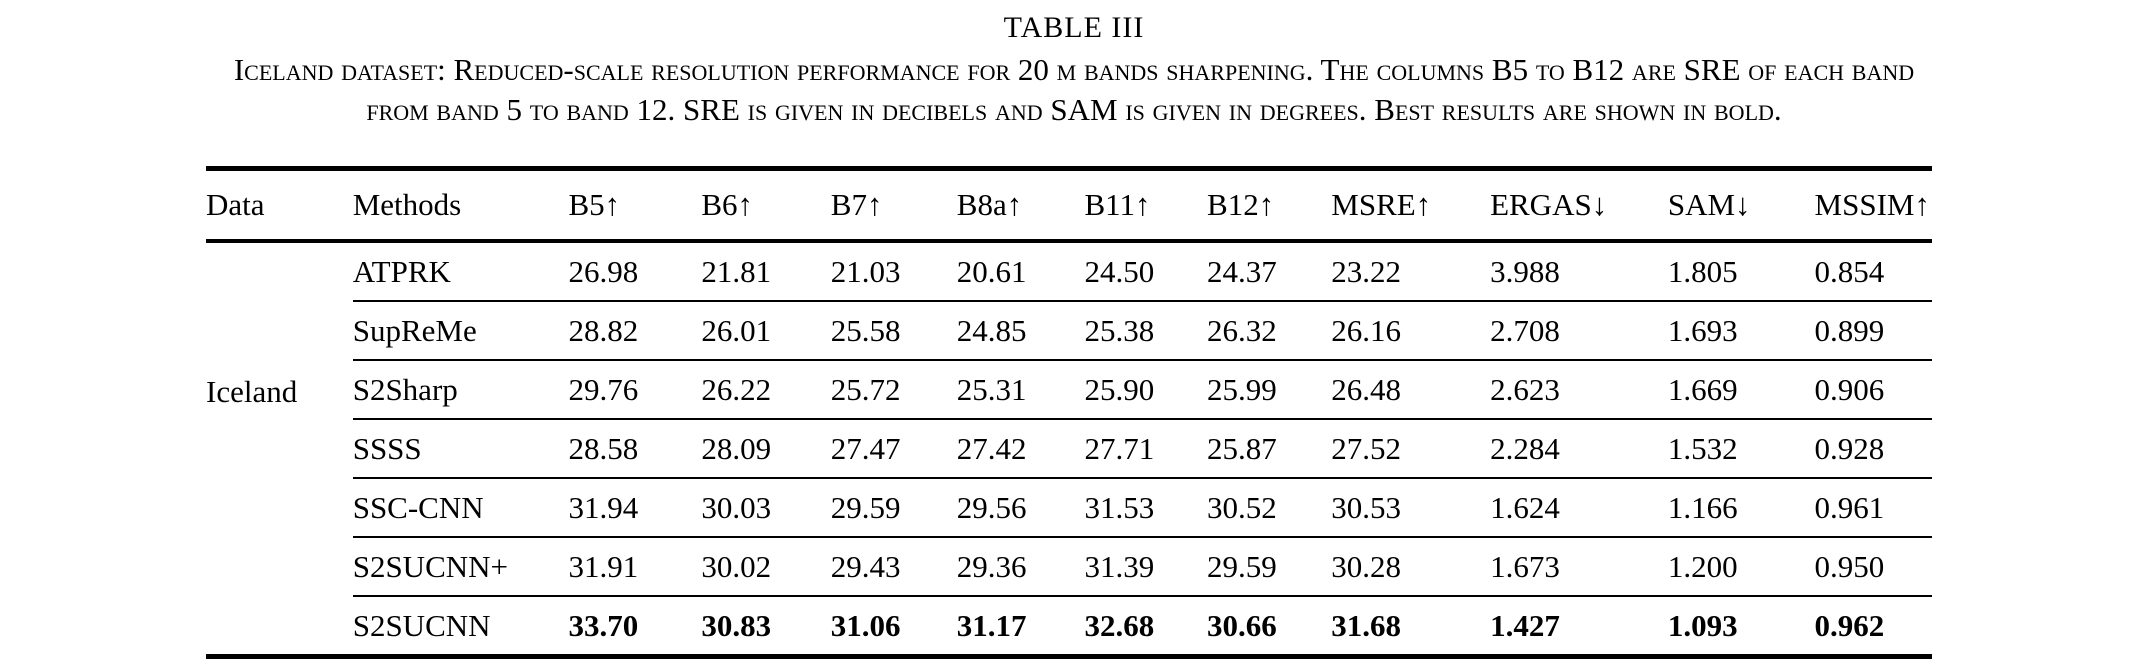 The image size is (2148, 659). I want to click on method-cell: ATPRK, so click(460, 271).